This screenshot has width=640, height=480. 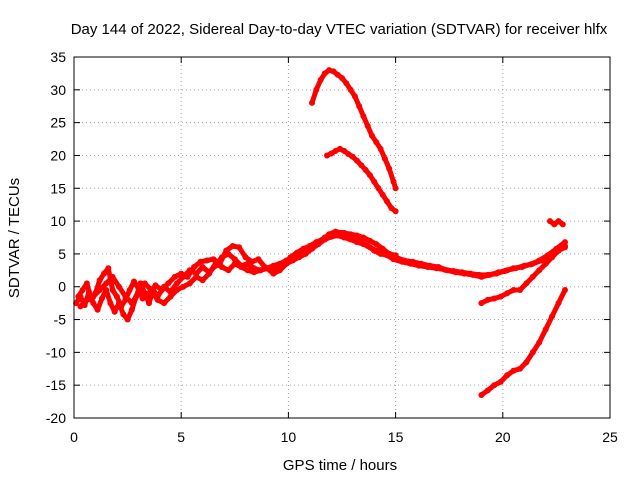 What do you see at coordinates (58, 155) in the screenshot?
I see `y-tick-label: 20` at bounding box center [58, 155].